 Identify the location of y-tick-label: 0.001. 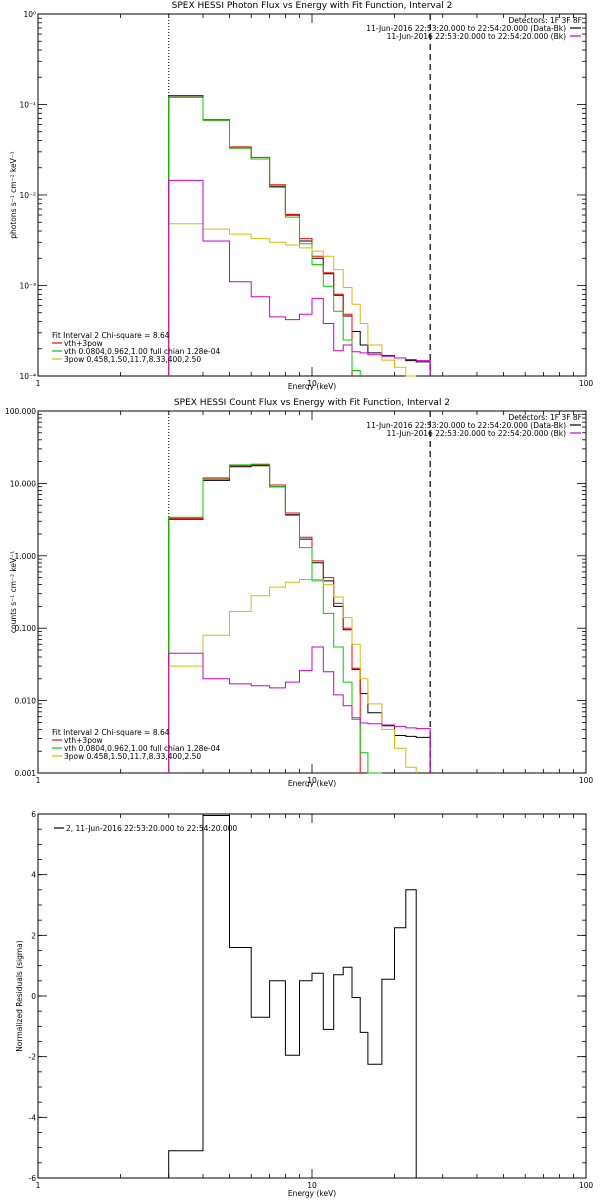
(26, 773).